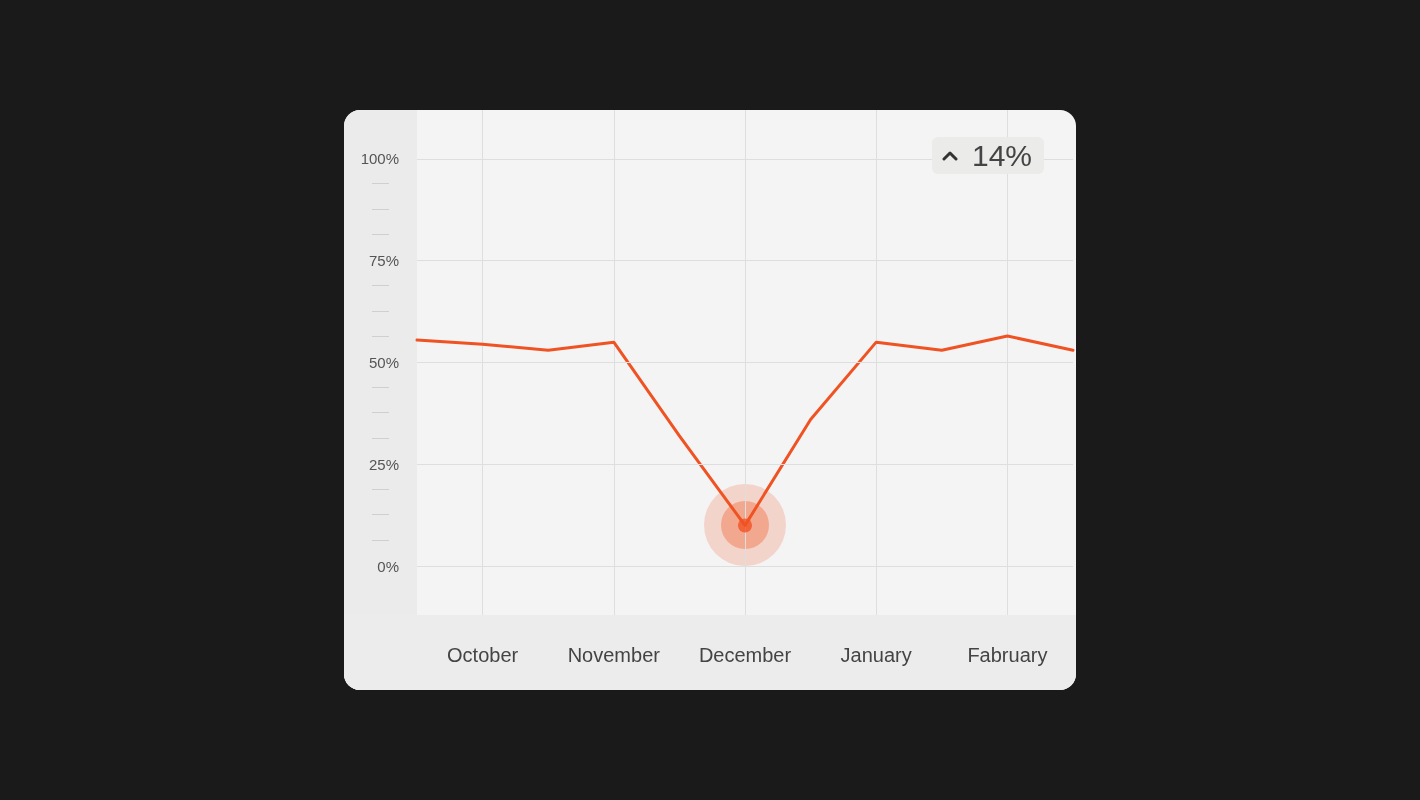 The image size is (1420, 800). Describe the element at coordinates (383, 464) in the screenshot. I see `y-tick-label: 25%` at that location.